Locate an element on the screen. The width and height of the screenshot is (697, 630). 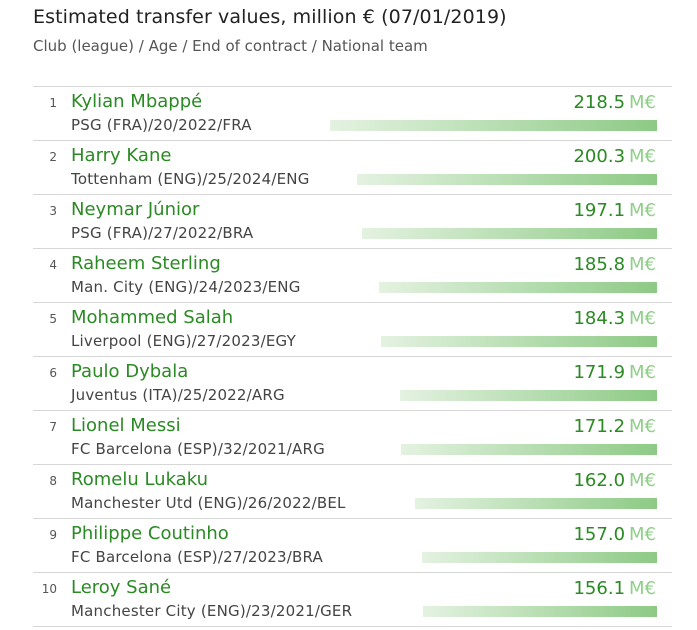
value-number: 162.0 is located at coordinates (599, 480).